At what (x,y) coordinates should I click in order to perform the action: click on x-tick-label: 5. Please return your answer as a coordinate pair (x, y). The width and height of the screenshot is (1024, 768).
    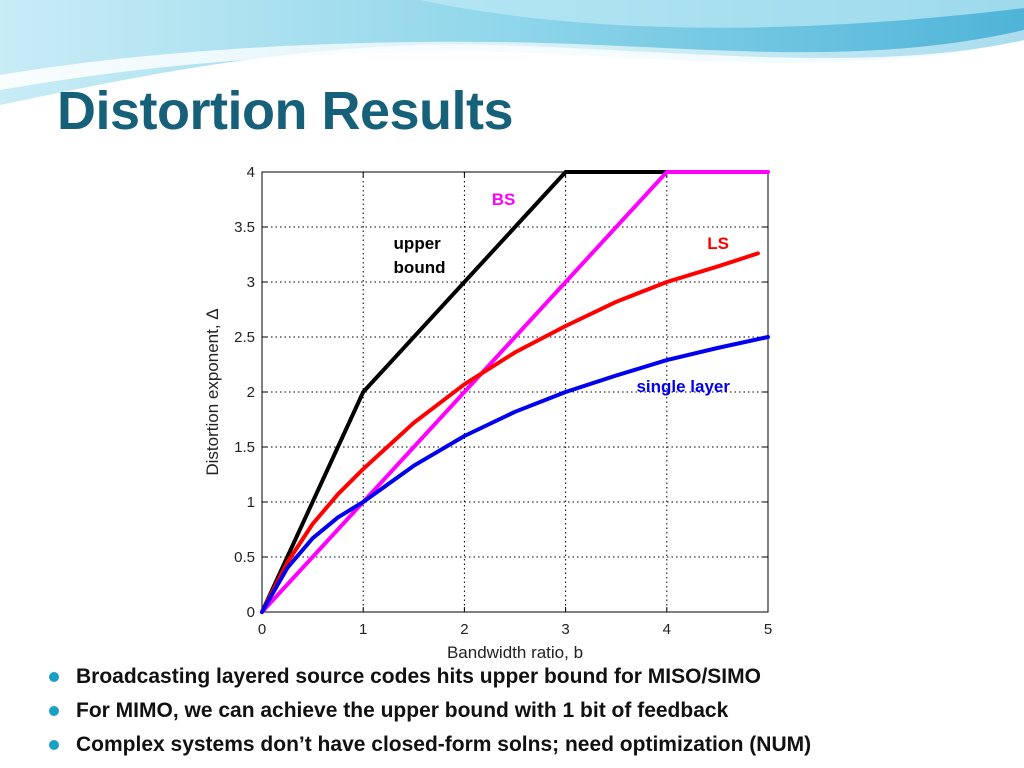
    Looking at the image, I should click on (768, 629).